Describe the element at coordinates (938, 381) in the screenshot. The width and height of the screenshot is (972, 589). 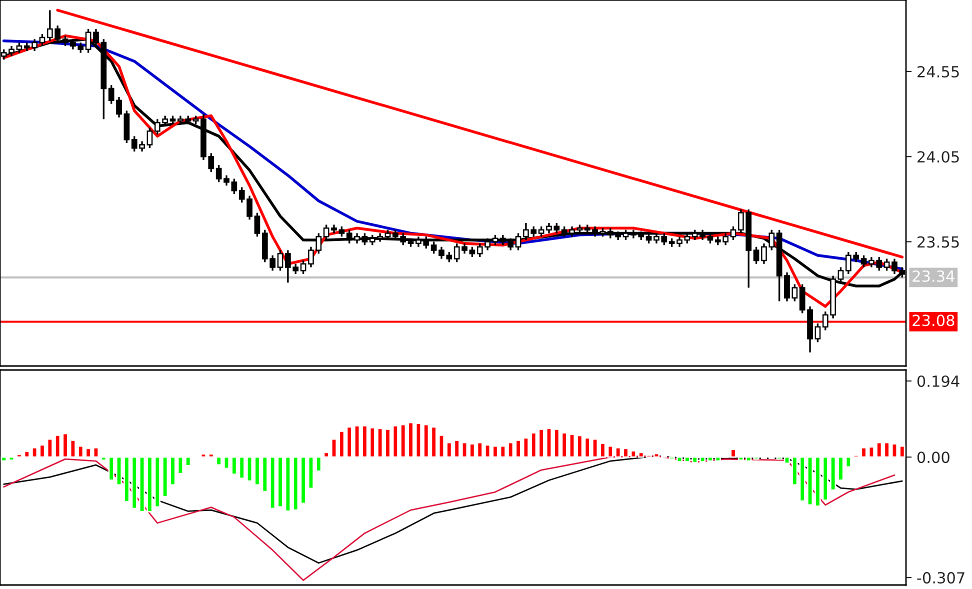
I see `y-tick-label: 0.194` at that location.